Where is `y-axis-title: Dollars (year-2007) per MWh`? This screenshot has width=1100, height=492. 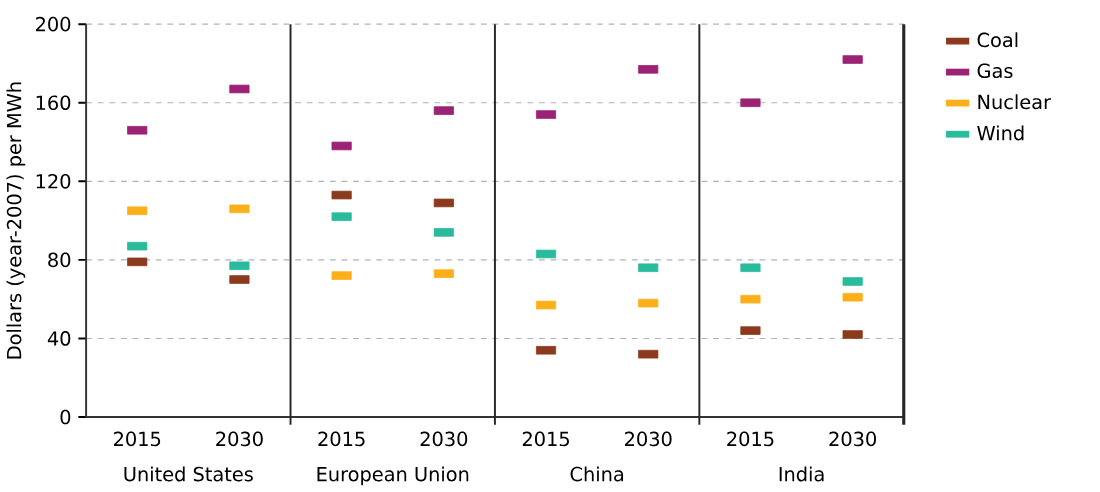
y-axis-title: Dollars (year-2007) per MWh is located at coordinates (16, 220).